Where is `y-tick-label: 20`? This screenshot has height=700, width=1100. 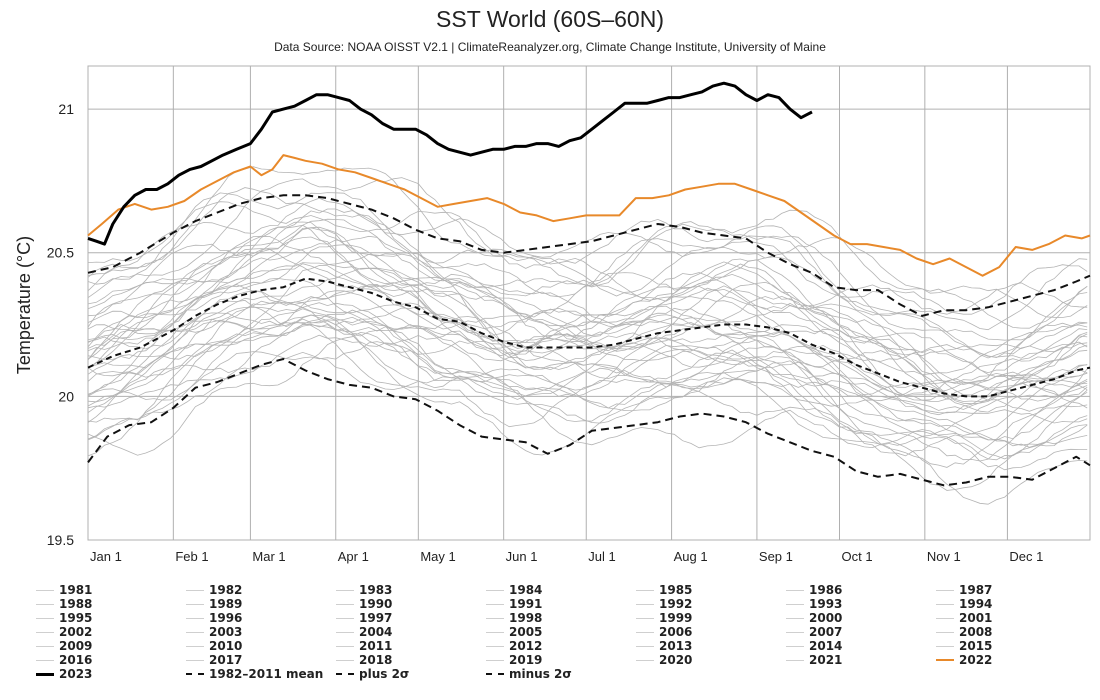
y-tick-label: 20 is located at coordinates (66, 396).